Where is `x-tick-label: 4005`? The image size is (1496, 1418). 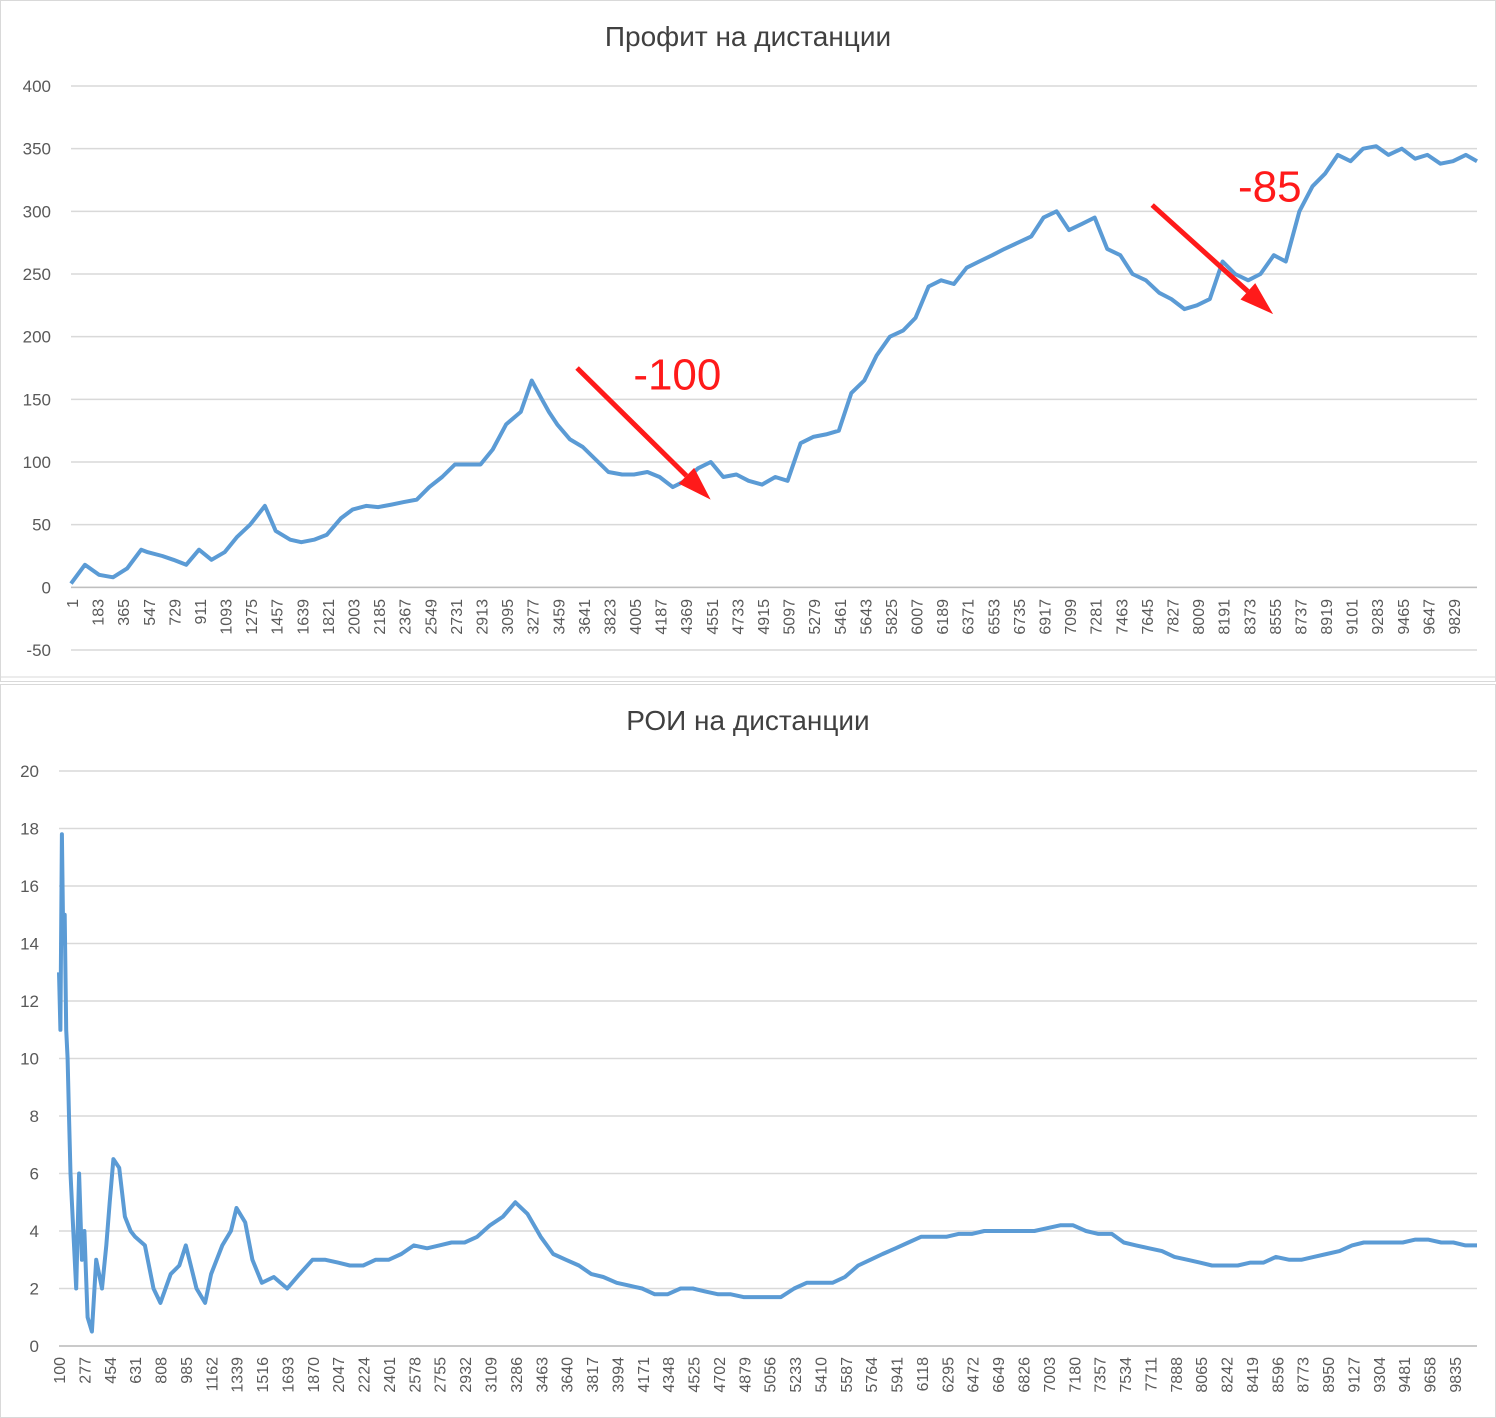 x-tick-label: 4005 is located at coordinates (636, 617).